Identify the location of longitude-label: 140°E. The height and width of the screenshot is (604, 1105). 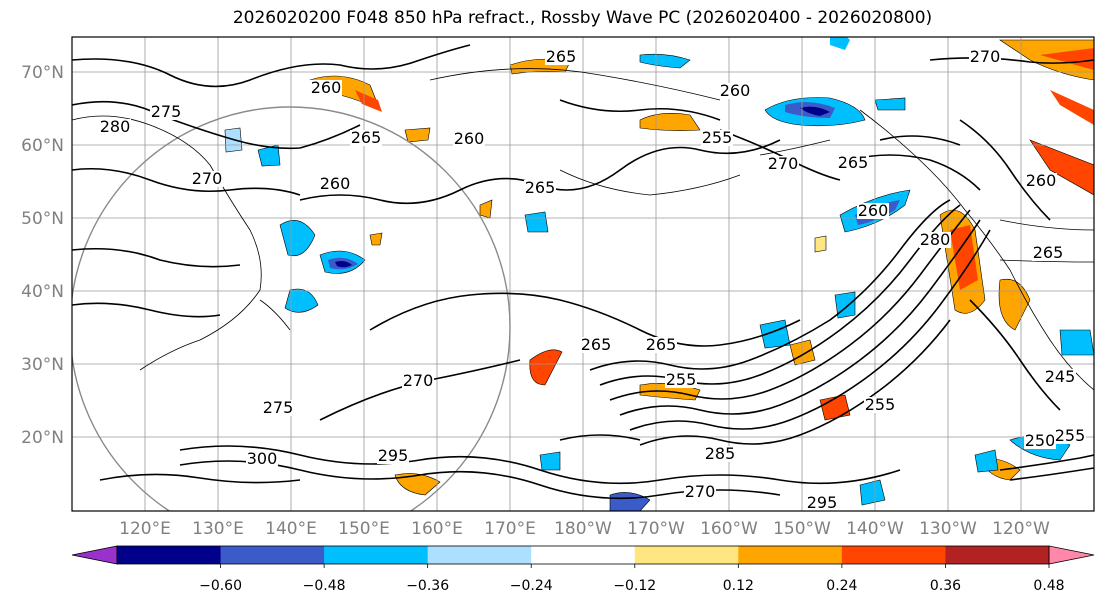
(291, 529).